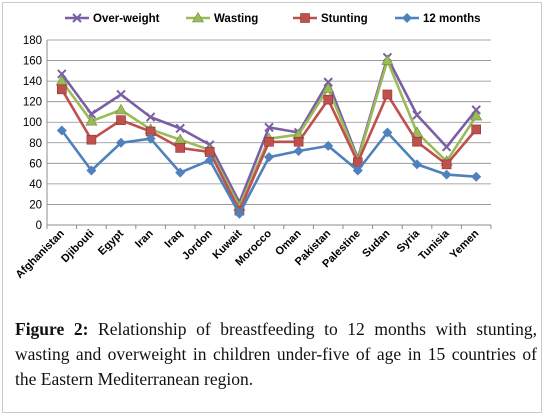 This screenshot has height=415, width=544. What do you see at coordinates (344, 19) in the screenshot?
I see `legend-label: Stunting` at bounding box center [344, 19].